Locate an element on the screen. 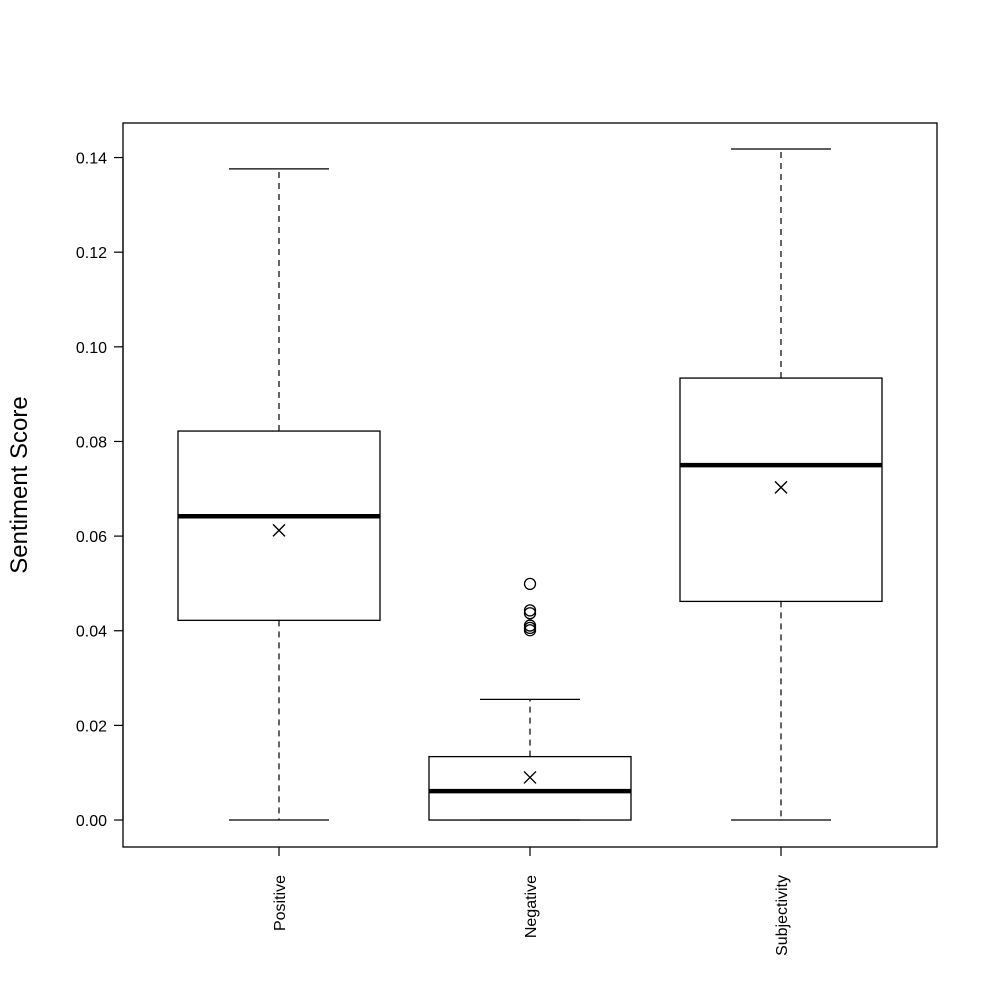 This screenshot has width=1000, height=1000. y-tick-label: 0.14 is located at coordinates (91, 159).